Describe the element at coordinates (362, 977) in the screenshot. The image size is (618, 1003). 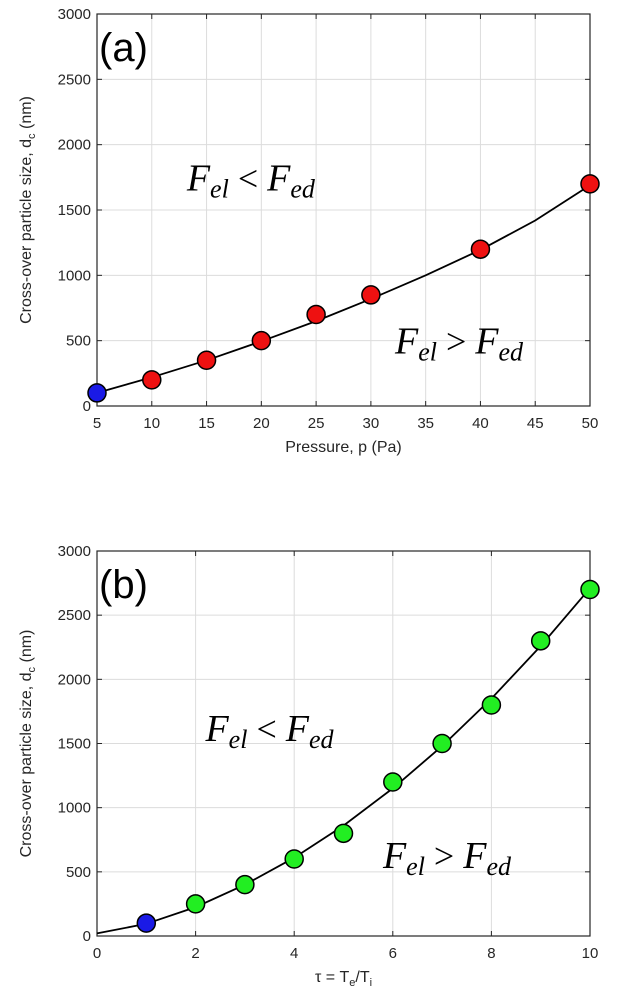
I see `b-x-axis-label-mid: /T` at that location.